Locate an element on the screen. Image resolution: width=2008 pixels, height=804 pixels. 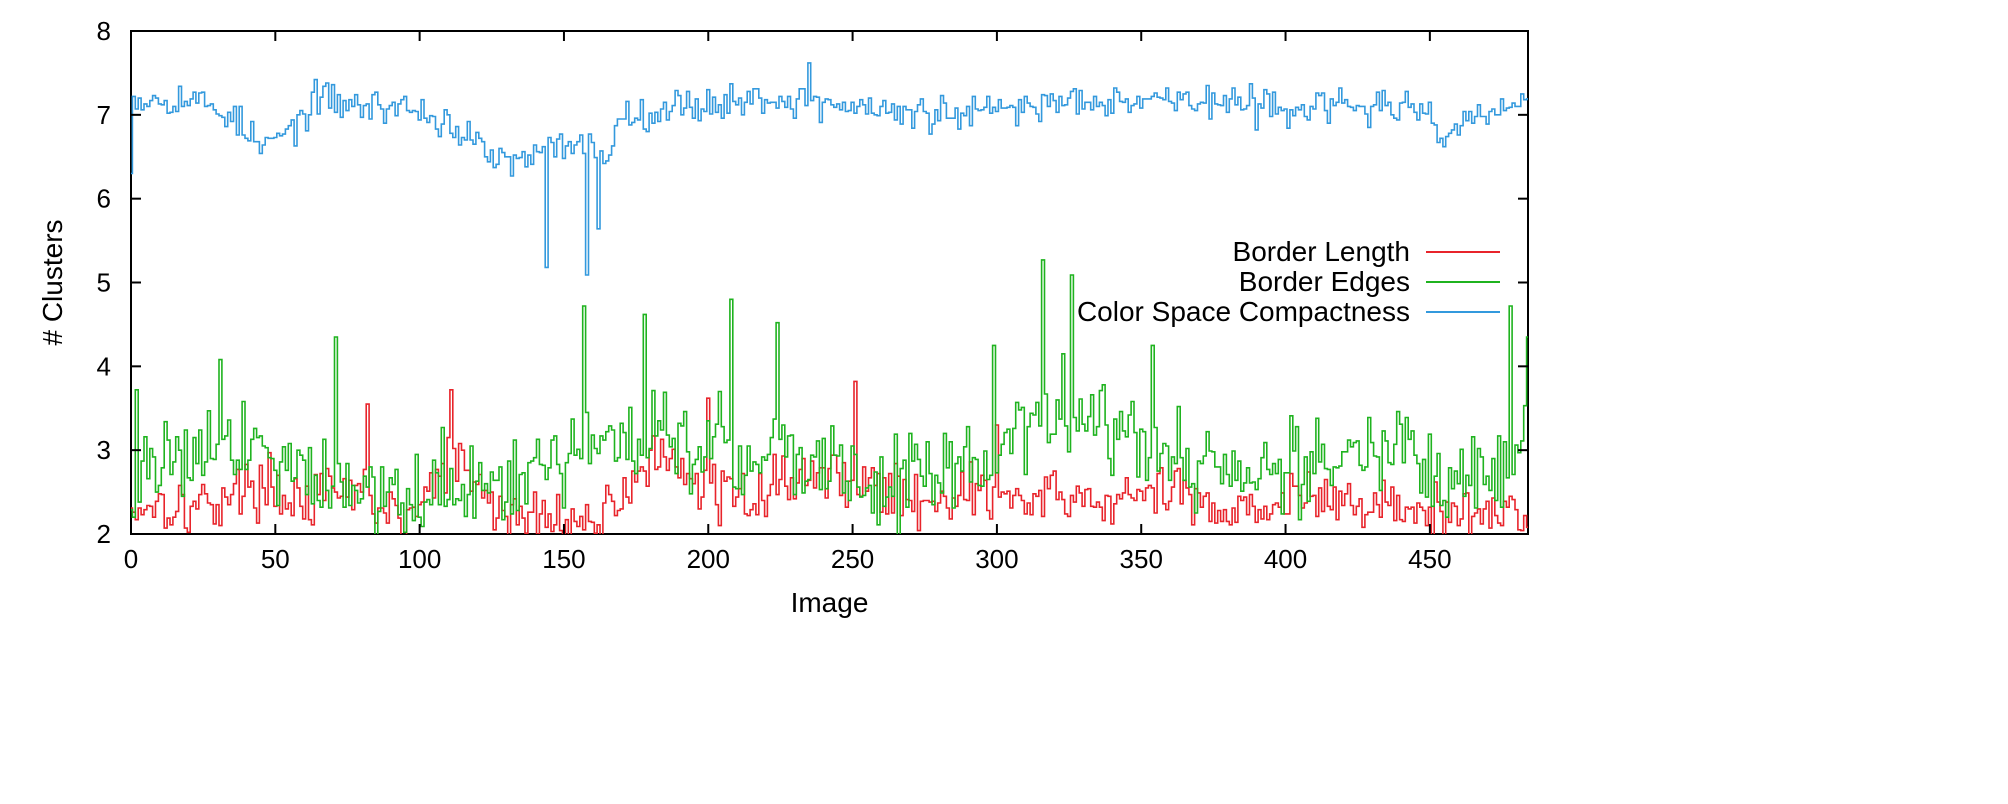
x-tick-label: 250 is located at coordinates (852, 559).